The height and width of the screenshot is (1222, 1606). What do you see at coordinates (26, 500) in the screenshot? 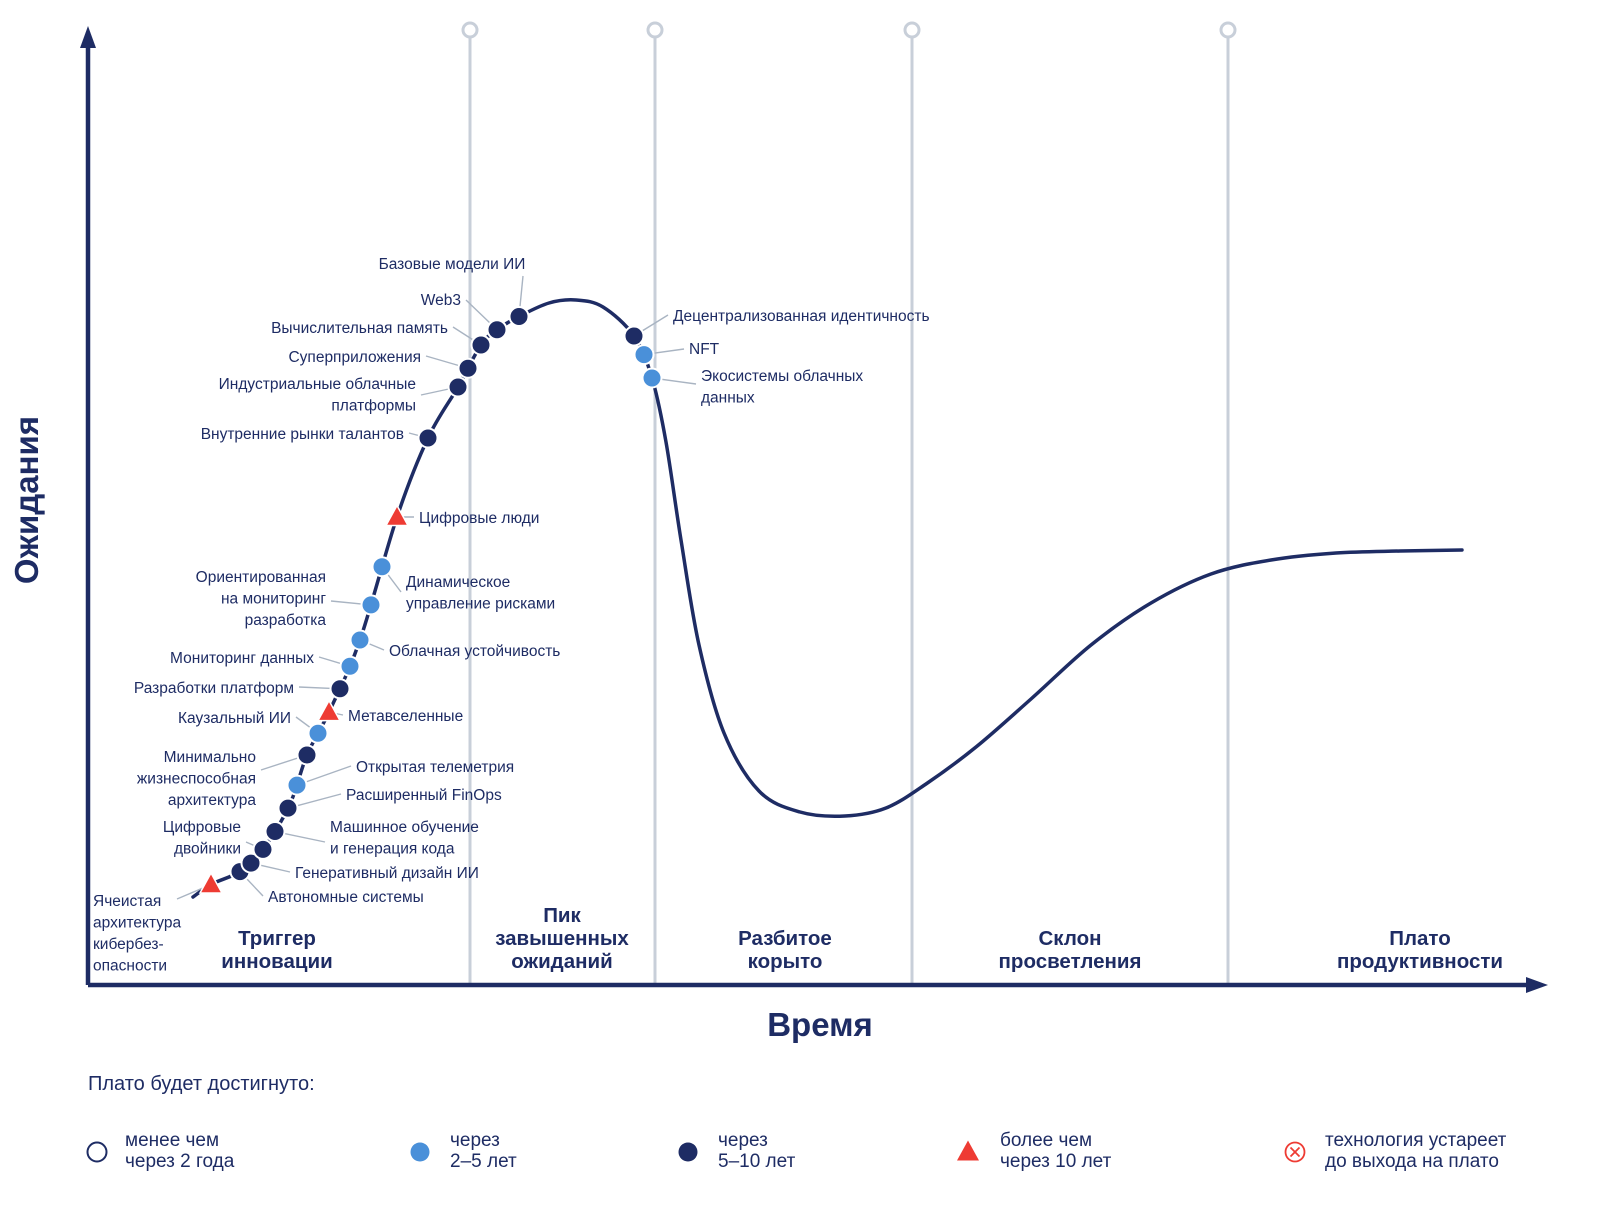
I see `y-axis-label: Ожидания` at bounding box center [26, 500].